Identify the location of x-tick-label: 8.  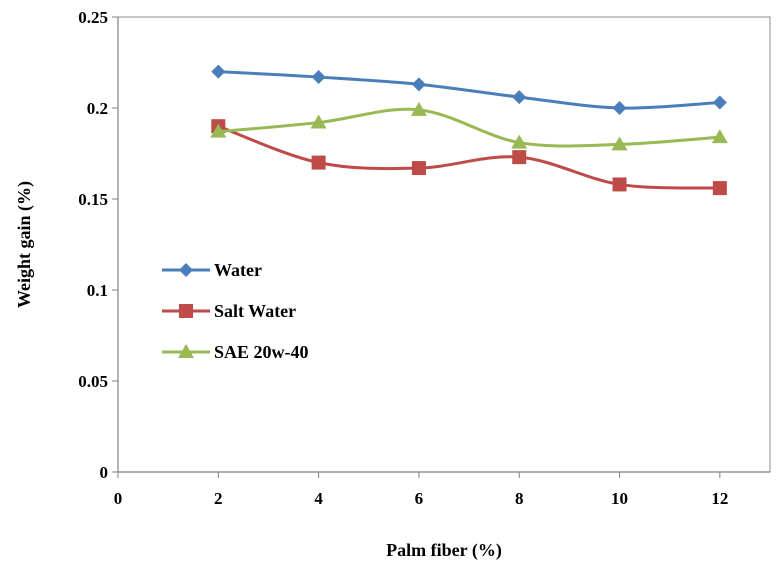
(519, 498).